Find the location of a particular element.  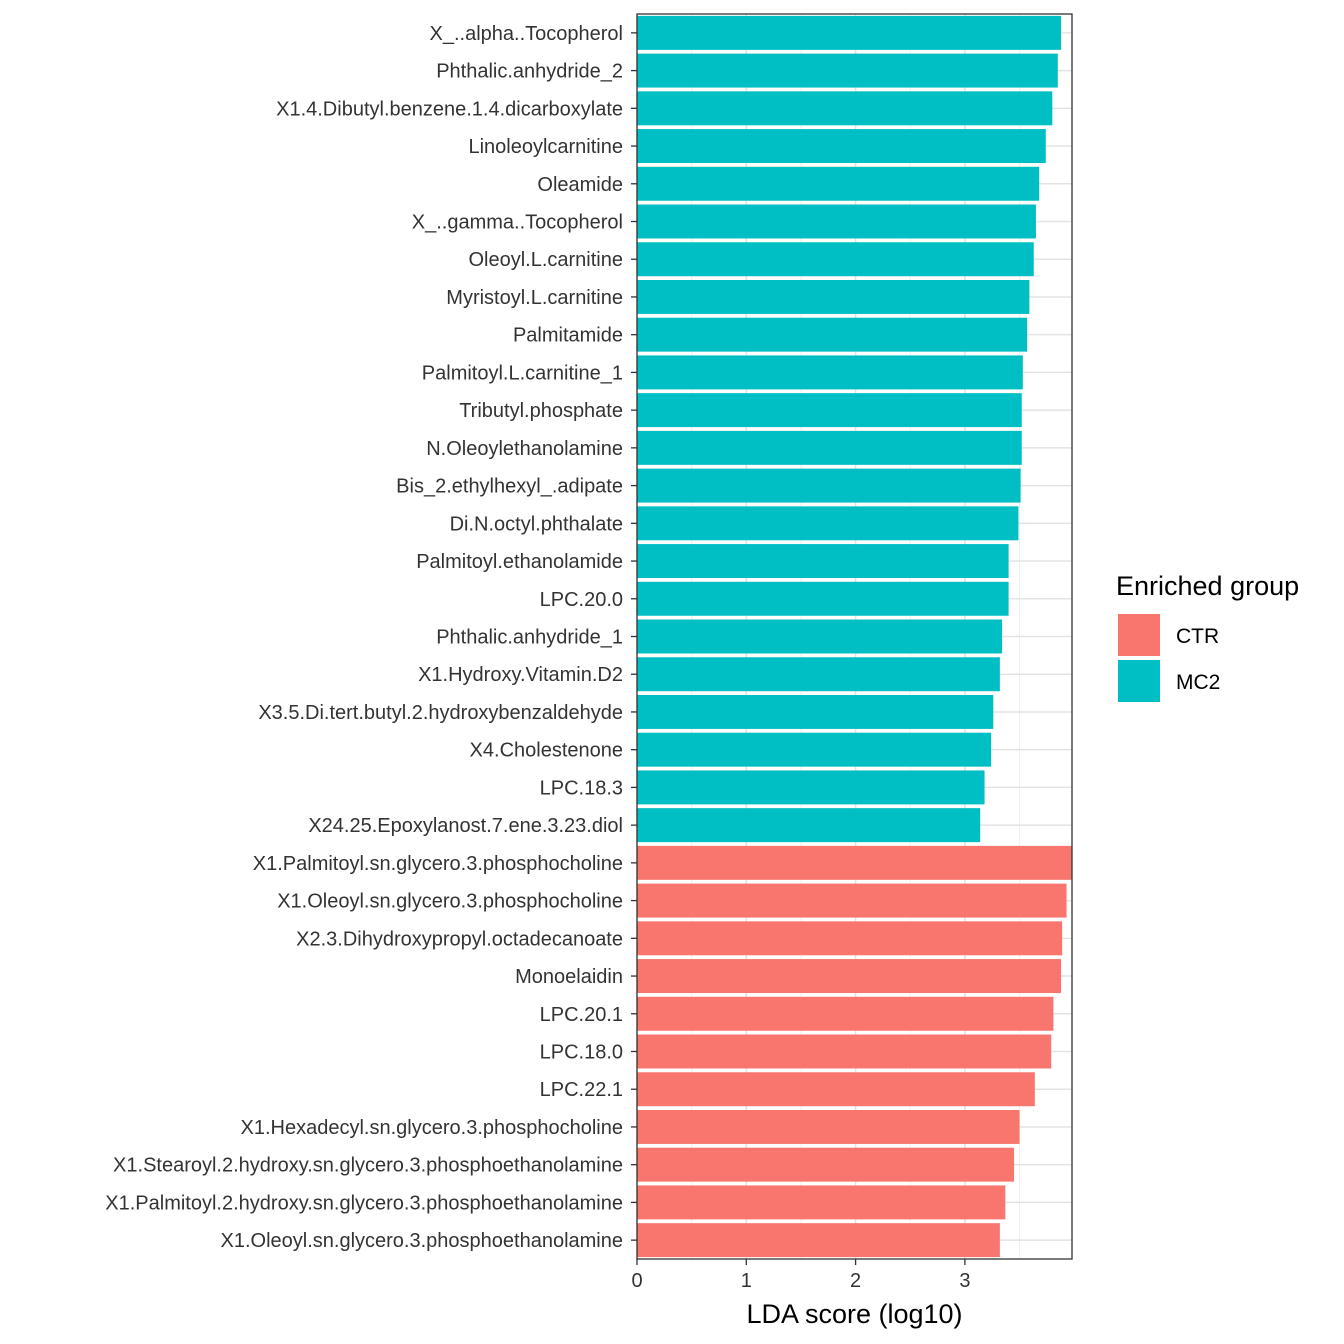

y-tick-label: X3.5.Di.tert.butyl.2.hydroxybenzaldehyde is located at coordinates (440, 713).